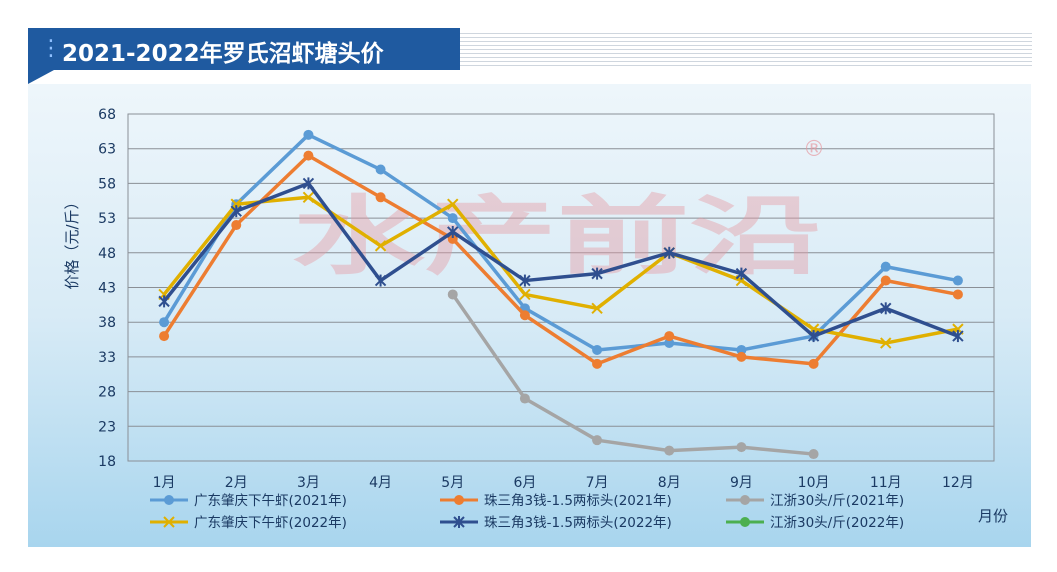 The height and width of the screenshot is (572, 1057). Describe the element at coordinates (814, 149) in the screenshot. I see `watermark-registered: ®` at that location.